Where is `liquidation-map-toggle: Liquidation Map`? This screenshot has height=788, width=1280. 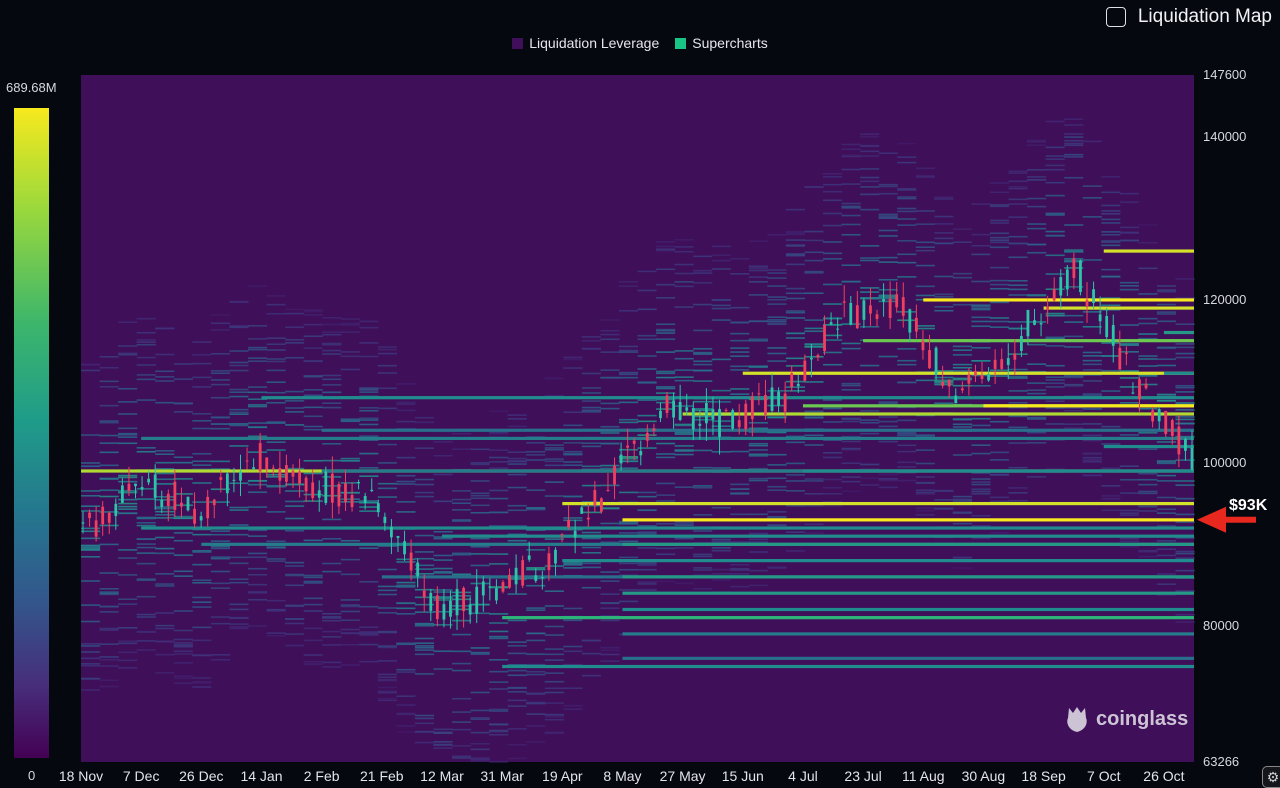
liquidation-map-toggle: Liquidation Map is located at coordinates (1188, 17).